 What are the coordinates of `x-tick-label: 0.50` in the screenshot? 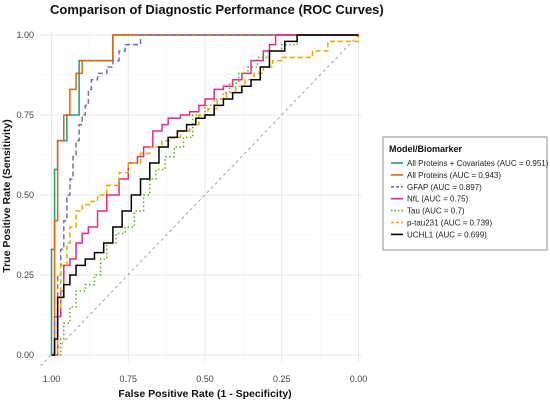 It's located at (205, 379).